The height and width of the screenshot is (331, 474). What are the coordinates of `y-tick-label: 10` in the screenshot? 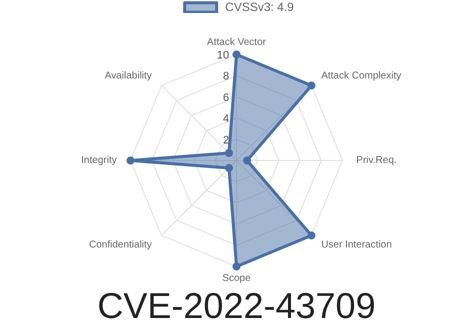 It's located at (223, 56).